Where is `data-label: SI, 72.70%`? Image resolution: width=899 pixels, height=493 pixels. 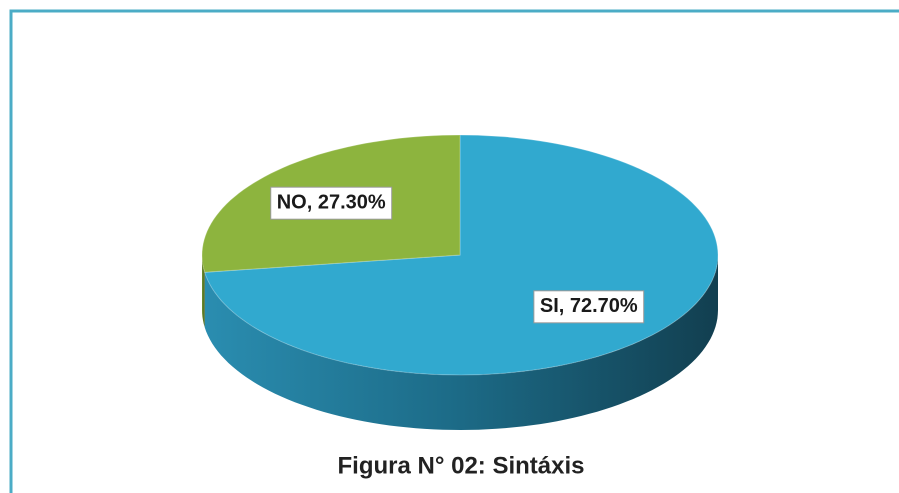
data-label: SI, 72.70% is located at coordinates (589, 307).